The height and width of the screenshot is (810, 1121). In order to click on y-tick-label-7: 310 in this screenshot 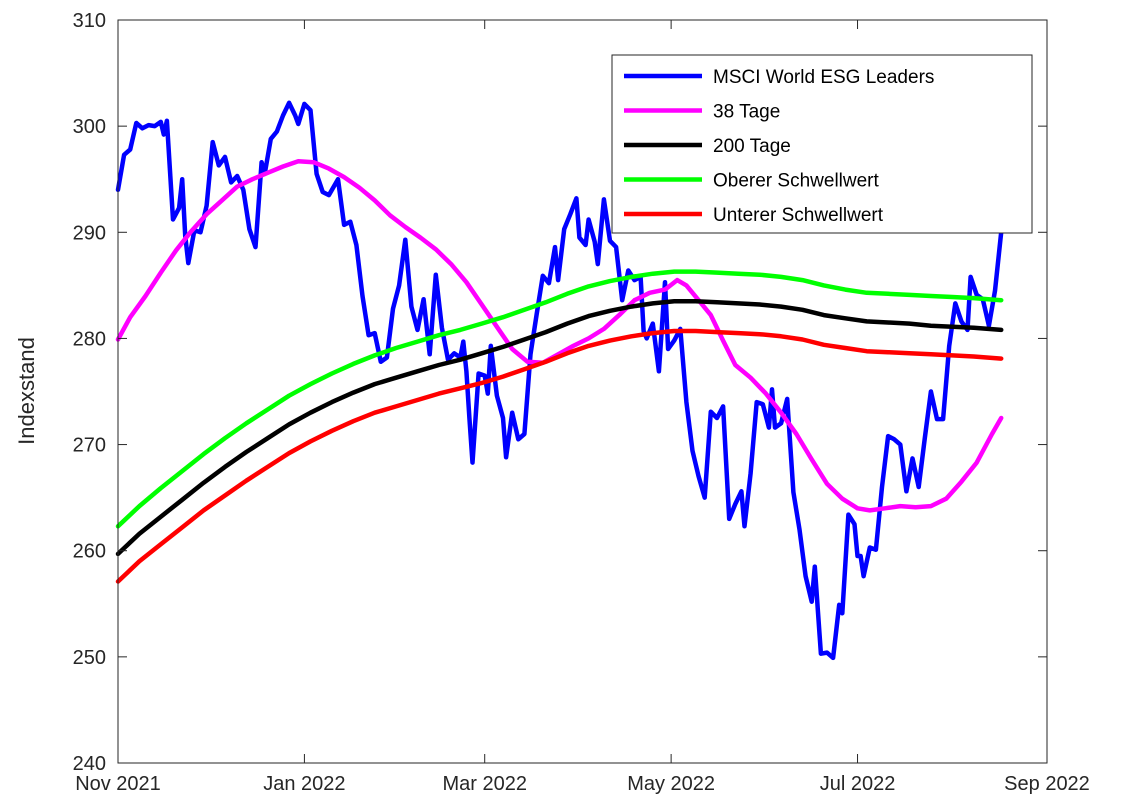, I will do `click(89, 21)`.